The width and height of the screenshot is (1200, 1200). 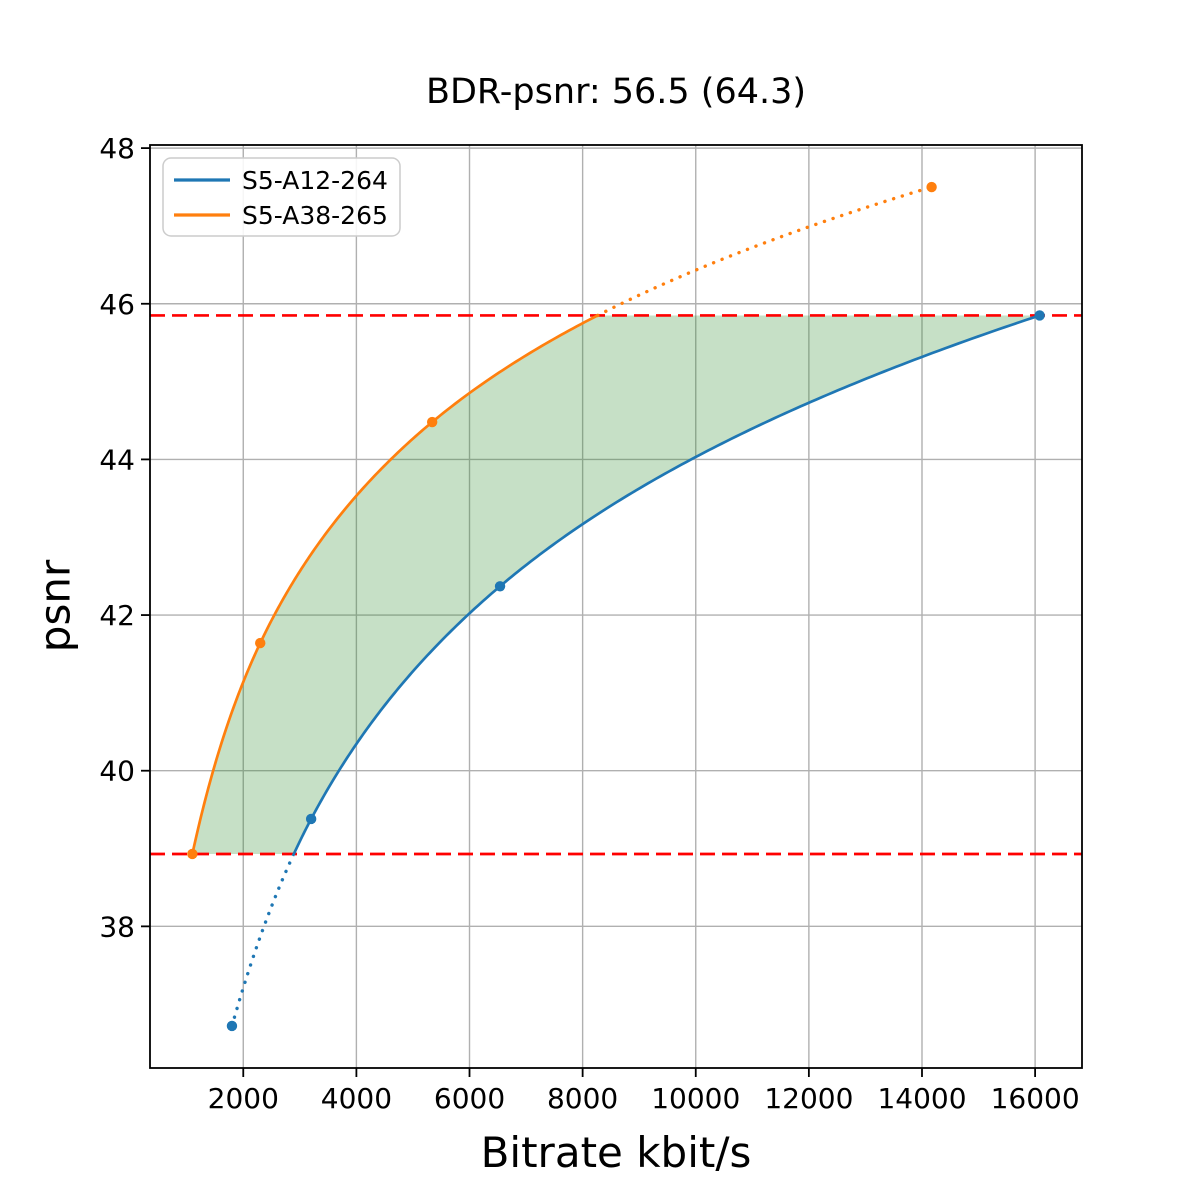 I want to click on y-tick-label: 44, so click(x=117, y=459).